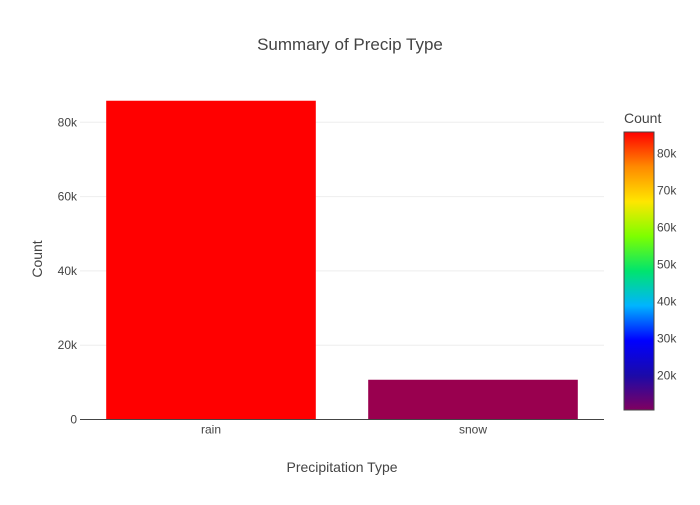 The height and width of the screenshot is (505, 700). What do you see at coordinates (667, 190) in the screenshot?
I see `colorbar-tick-label: 70k` at bounding box center [667, 190].